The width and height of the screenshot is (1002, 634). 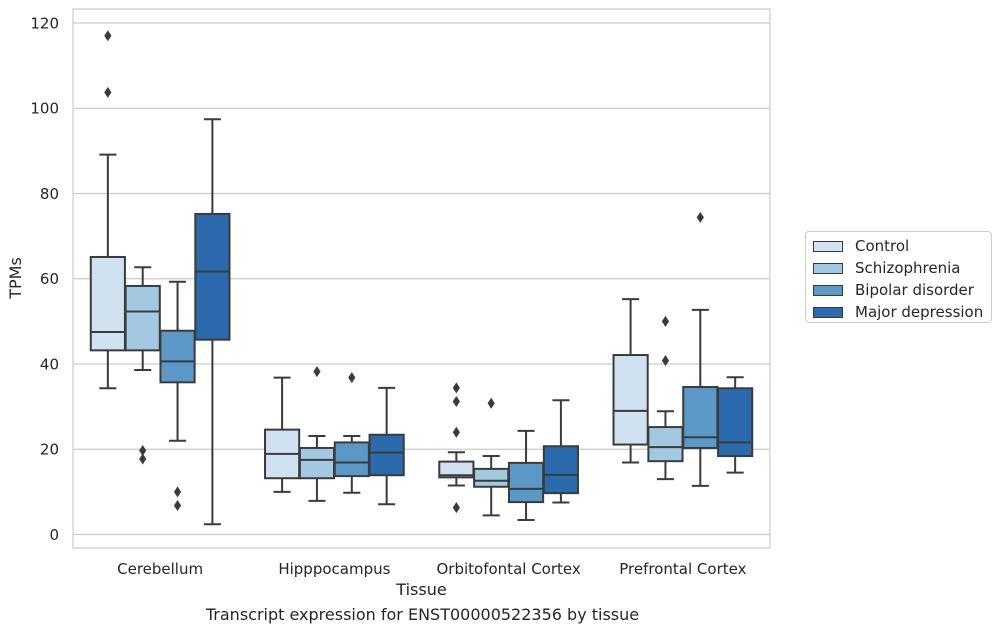 I want to click on legend-swatch-schizophrenia, so click(x=828, y=268).